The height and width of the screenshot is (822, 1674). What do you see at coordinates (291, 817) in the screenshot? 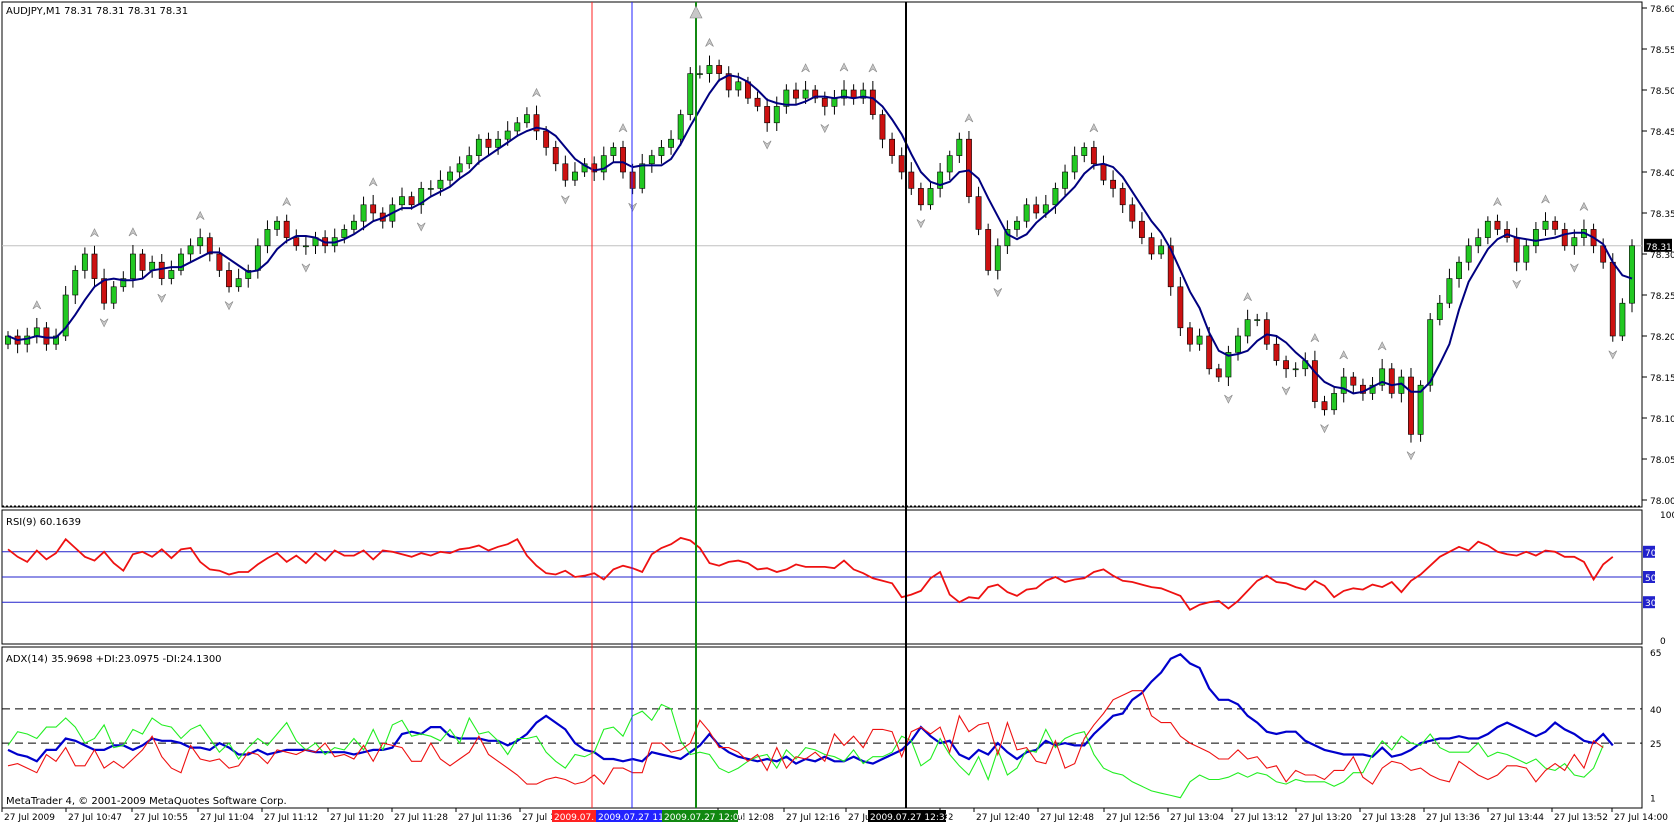
I see `time-axis-label: 27 Jul 11:12` at bounding box center [291, 817].